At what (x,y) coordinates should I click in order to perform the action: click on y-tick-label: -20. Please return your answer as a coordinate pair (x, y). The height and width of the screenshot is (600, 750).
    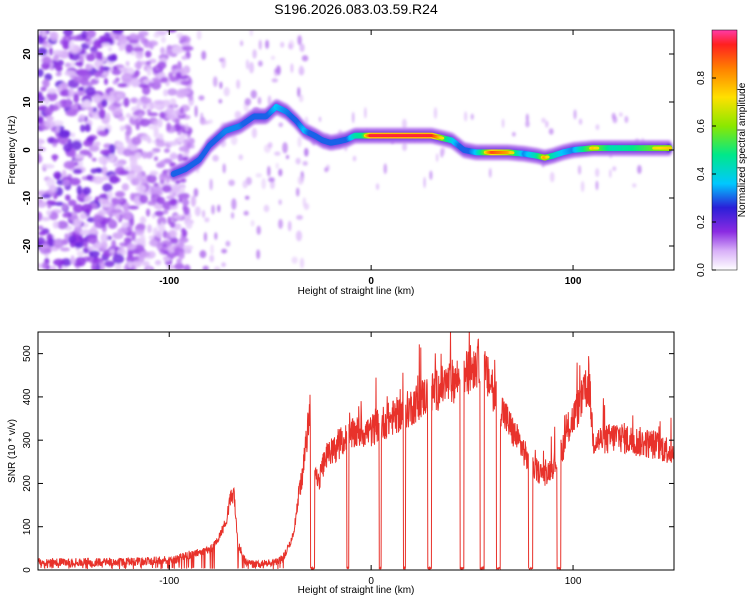
    Looking at the image, I should click on (27, 245).